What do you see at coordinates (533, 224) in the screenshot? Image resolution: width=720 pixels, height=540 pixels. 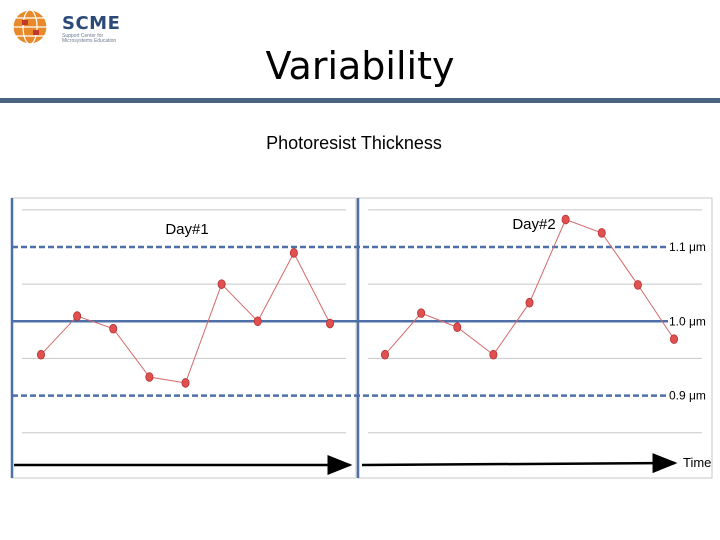 I see `panel-label-day2: Day#2` at bounding box center [533, 224].